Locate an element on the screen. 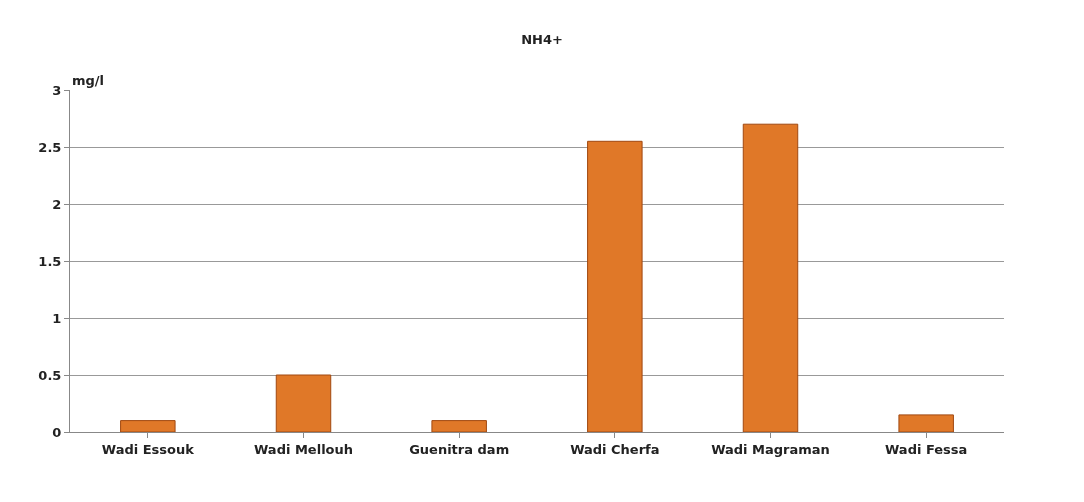 This screenshot has height=502, width=1084. y-tick-label: 1.5 is located at coordinates (50, 261).